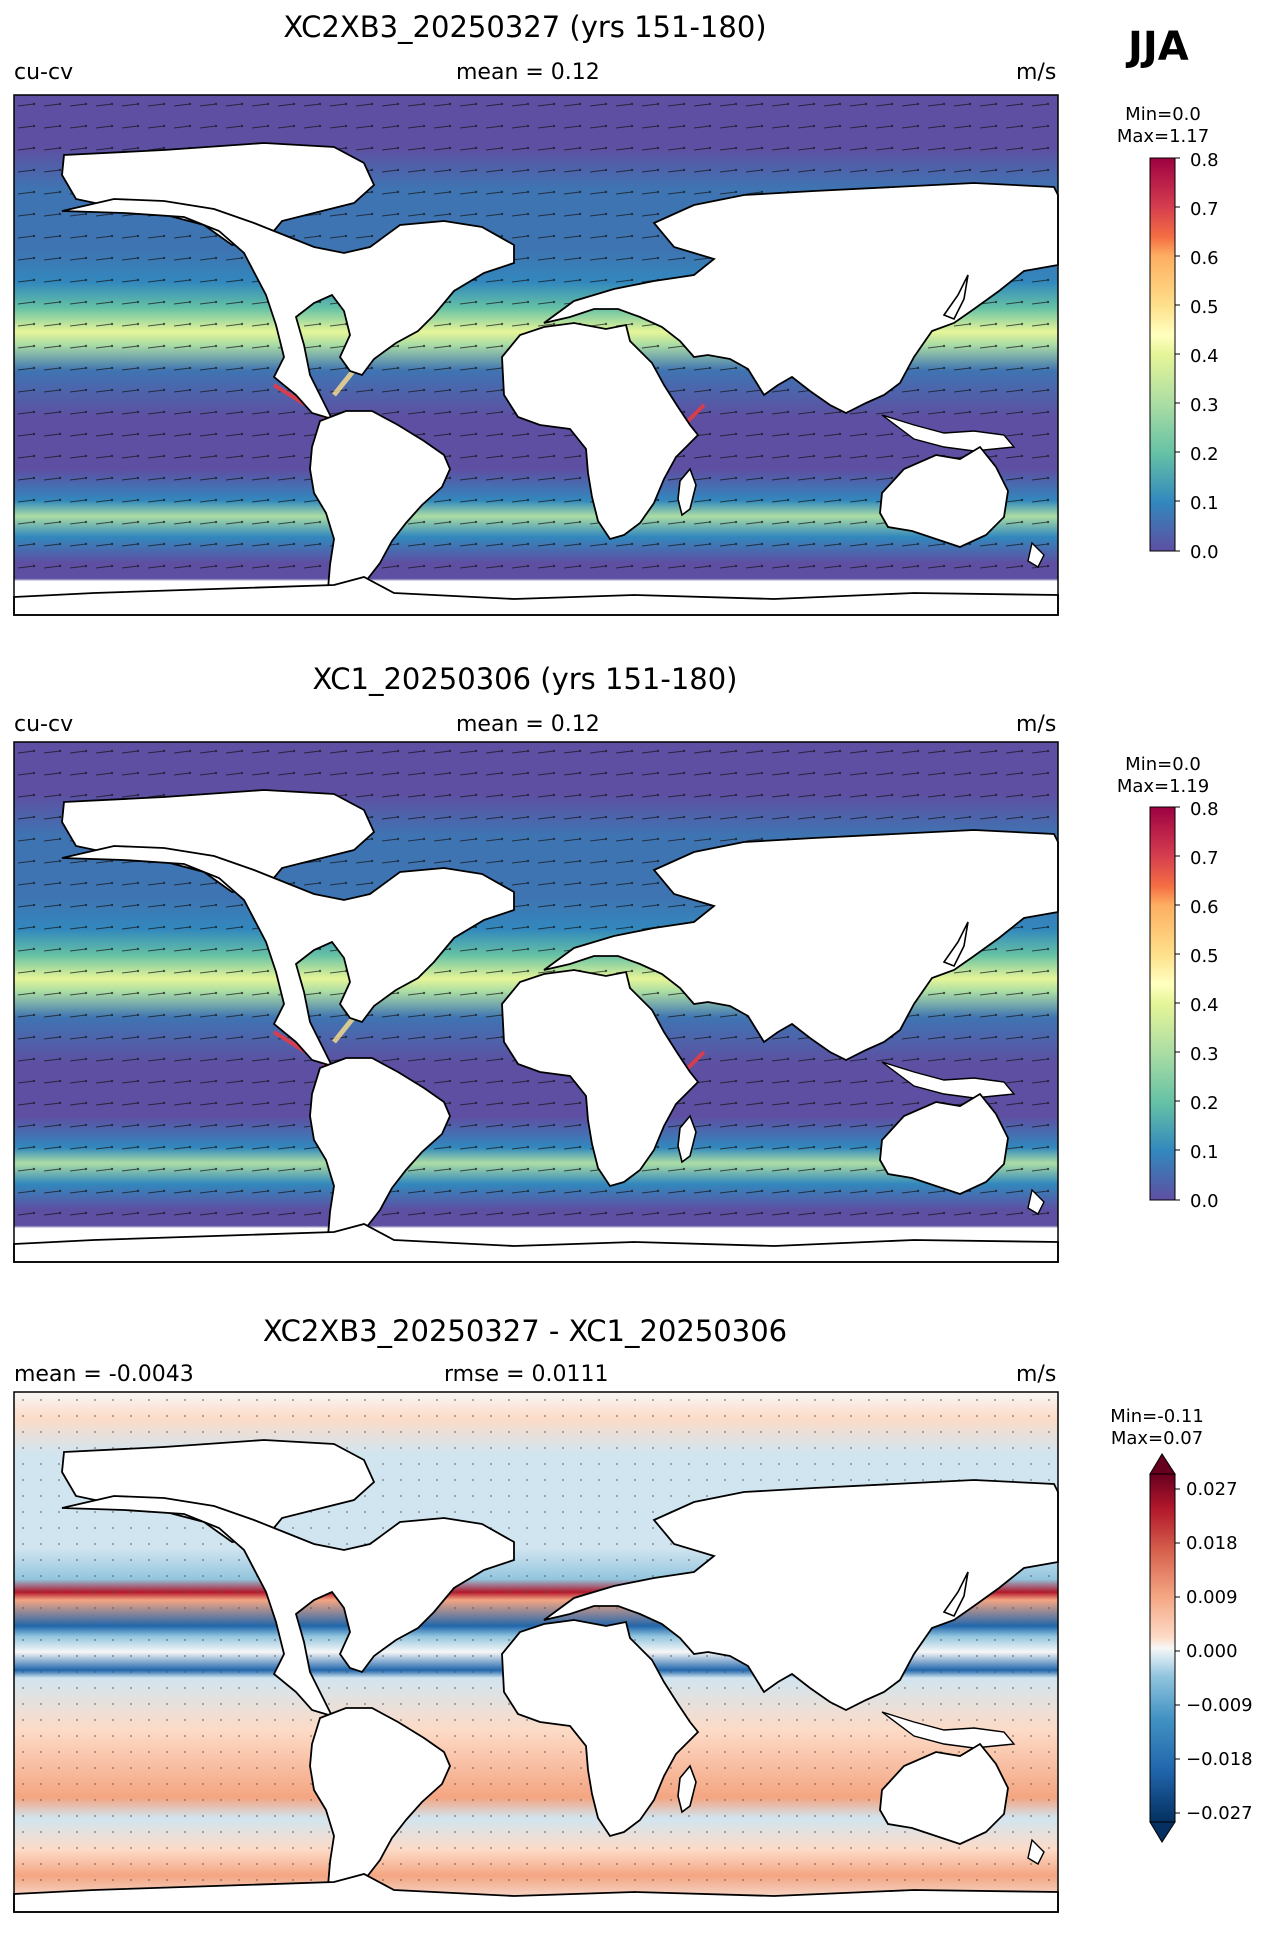 This screenshot has width=1284, height=1939. What do you see at coordinates (1204, 454) in the screenshot?
I see `cb1-tick-label: 0.2` at bounding box center [1204, 454].